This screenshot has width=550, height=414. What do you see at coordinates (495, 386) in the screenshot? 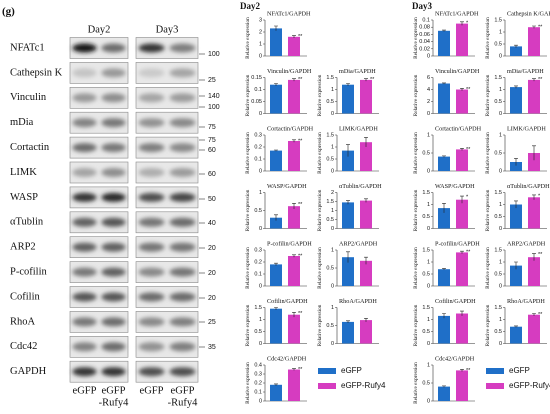
I see `legend-swatch` at bounding box center [495, 386].